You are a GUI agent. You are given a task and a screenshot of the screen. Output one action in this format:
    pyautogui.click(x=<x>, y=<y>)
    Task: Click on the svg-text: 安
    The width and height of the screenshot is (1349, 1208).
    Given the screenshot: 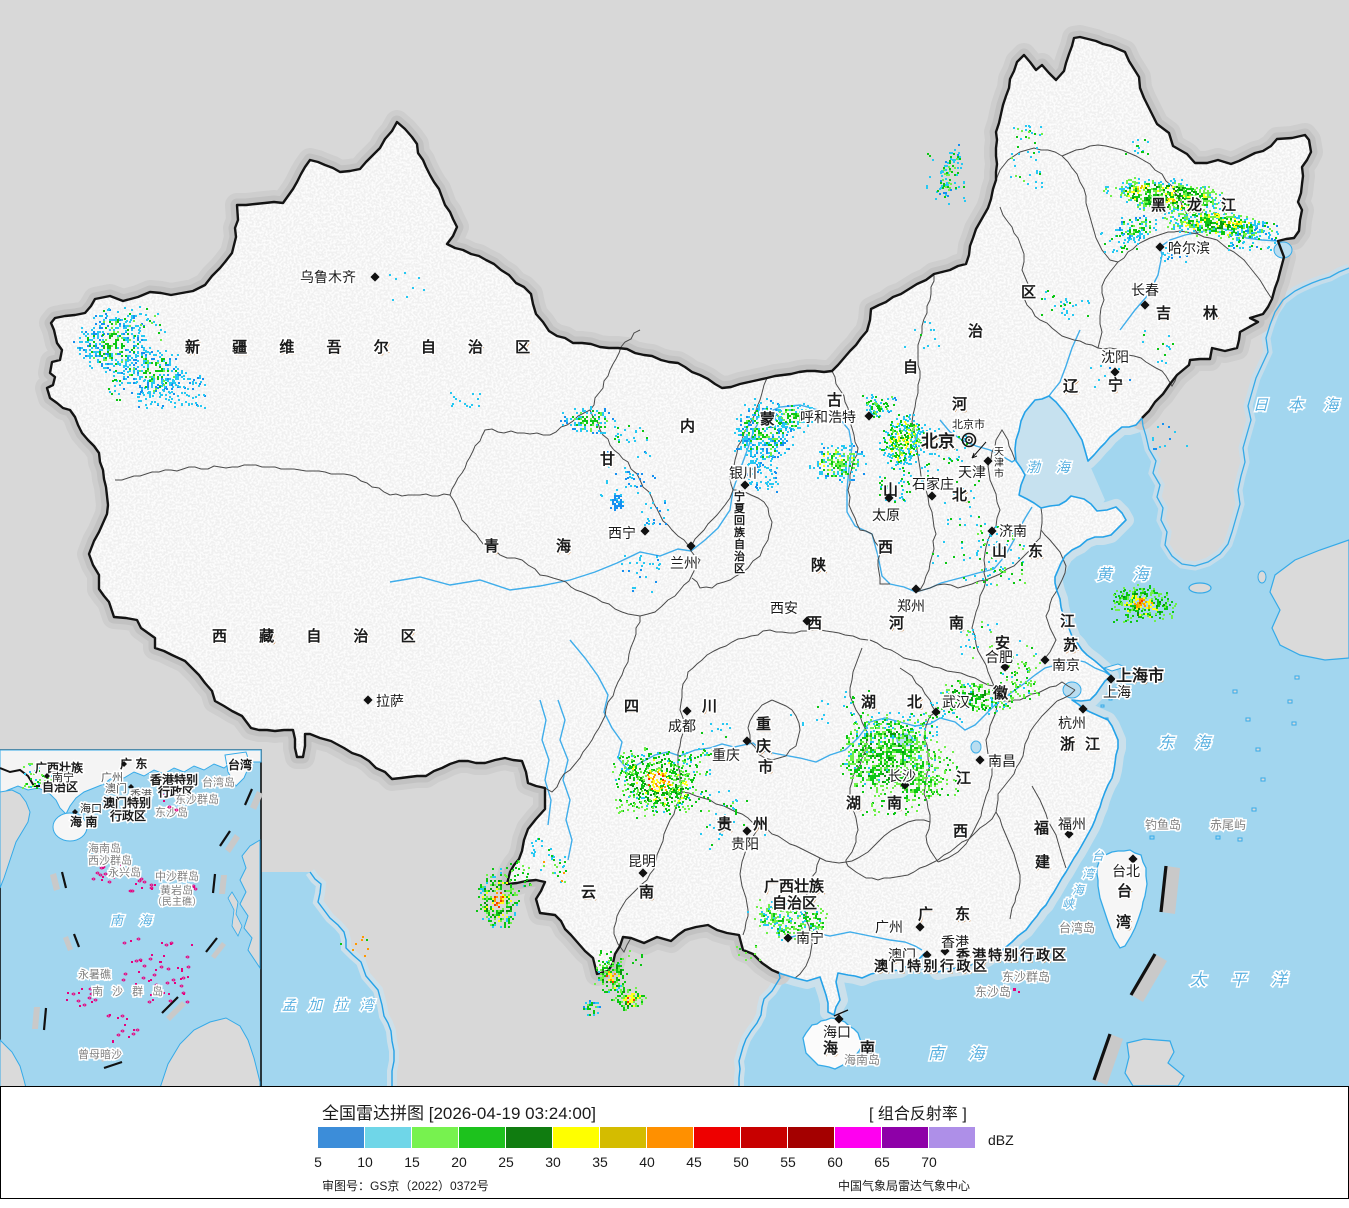 What is the action you would take?
    pyautogui.click(x=1003, y=644)
    